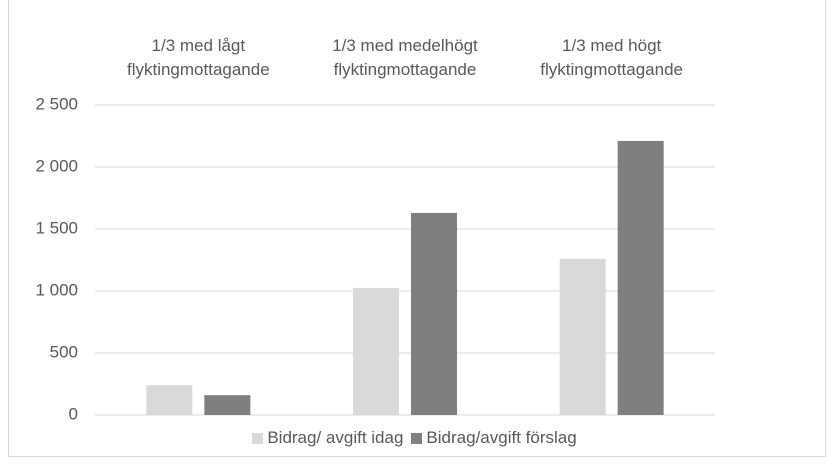  Describe the element at coordinates (56, 227) in the screenshot. I see `y-tick-label: 1 500` at that location.